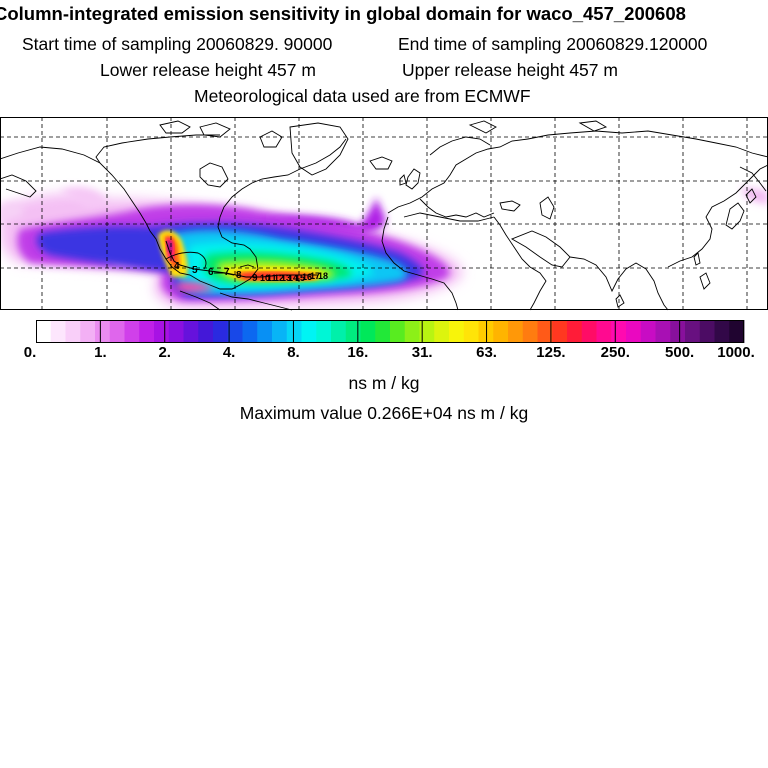 The image size is (768, 768). I want to click on upper-release-height-label: Upper release height 457 m, so click(510, 70).